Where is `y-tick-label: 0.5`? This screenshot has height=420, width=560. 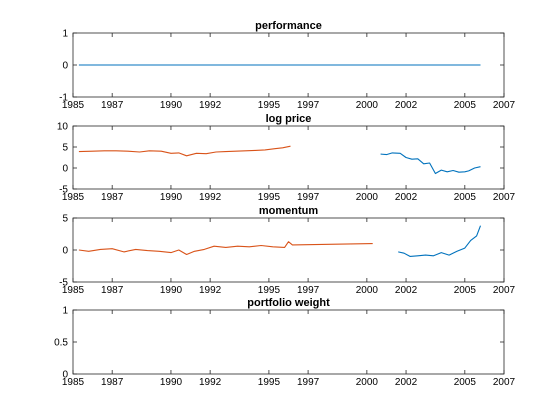 y-tick-label: 0.5 is located at coordinates (61, 343).